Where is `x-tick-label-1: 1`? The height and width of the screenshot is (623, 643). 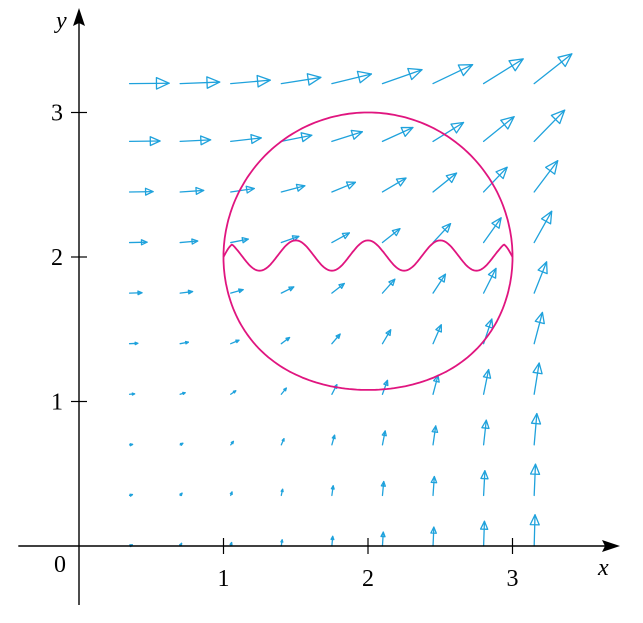 x-tick-label-1: 1 is located at coordinates (224, 579).